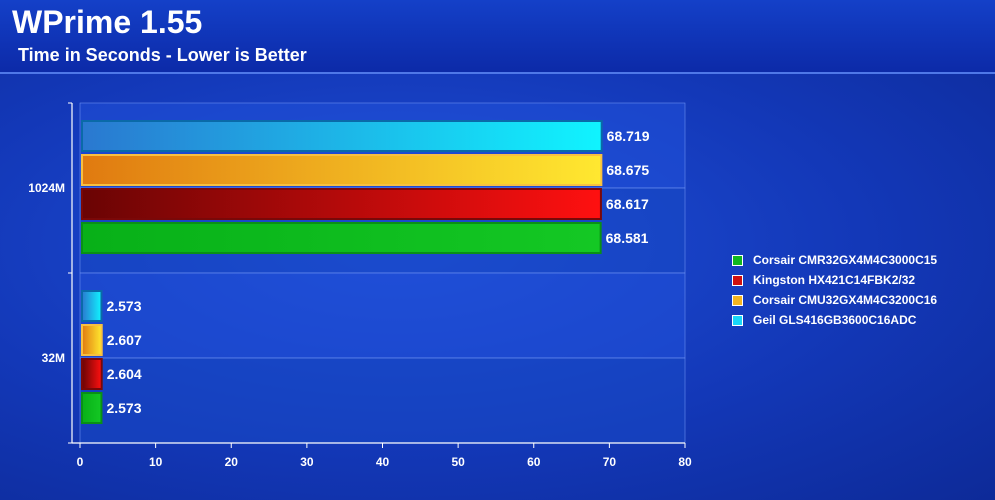 The width and height of the screenshot is (995, 500). What do you see at coordinates (627, 238) in the screenshot?
I see `data-label: 68.581` at bounding box center [627, 238].